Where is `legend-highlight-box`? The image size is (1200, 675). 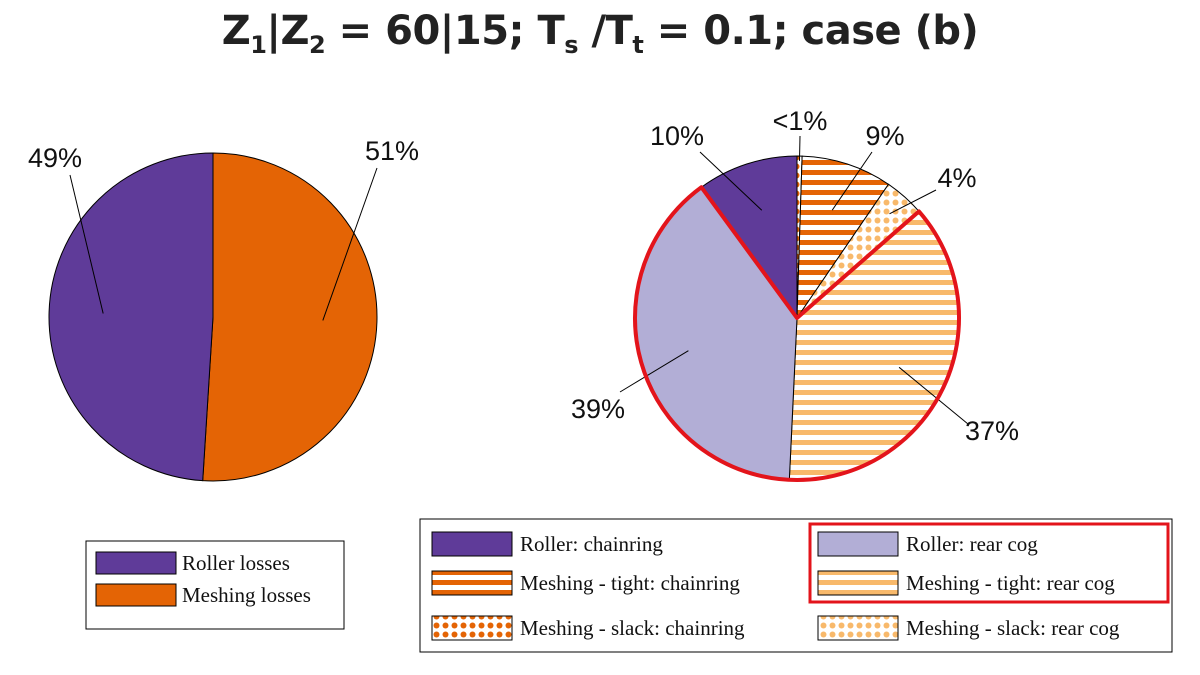 legend-highlight-box is located at coordinates (989, 563).